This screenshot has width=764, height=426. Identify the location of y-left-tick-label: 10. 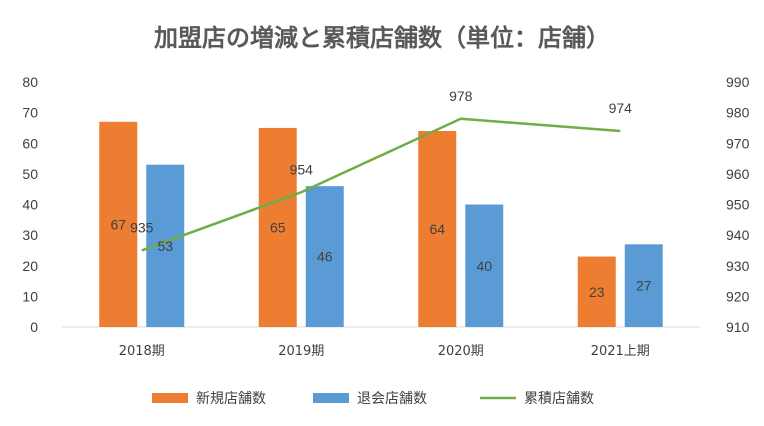
(30, 296).